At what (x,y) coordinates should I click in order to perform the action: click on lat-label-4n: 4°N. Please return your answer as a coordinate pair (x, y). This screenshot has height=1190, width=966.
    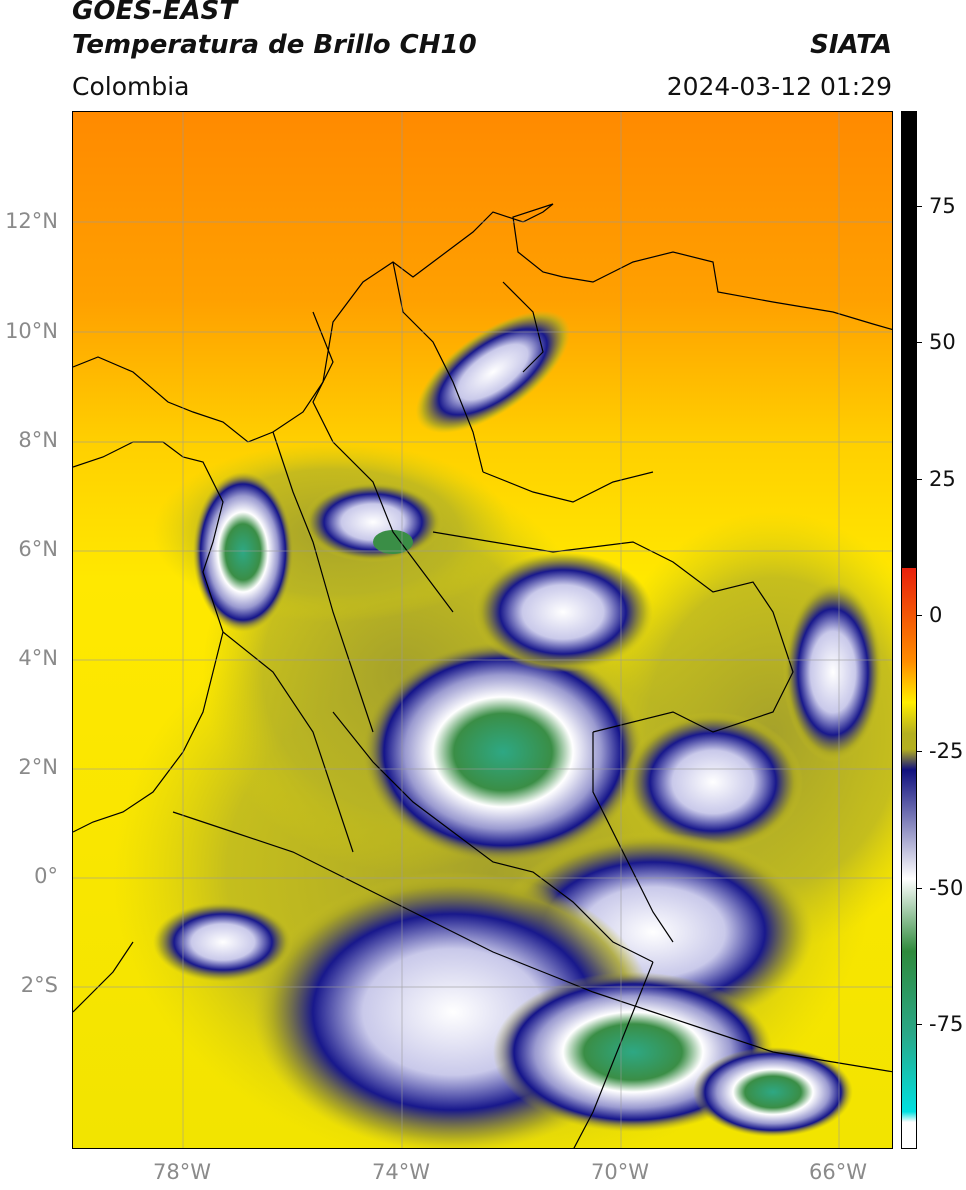
    Looking at the image, I should click on (38, 658).